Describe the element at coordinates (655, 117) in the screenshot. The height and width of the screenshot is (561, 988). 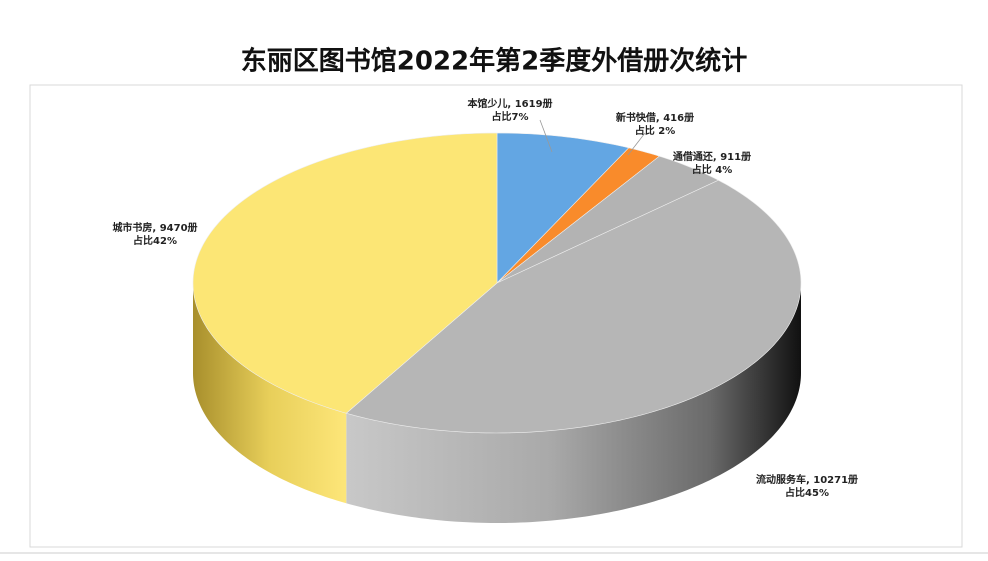
I see `data-label: 新书快借, 416册` at that location.